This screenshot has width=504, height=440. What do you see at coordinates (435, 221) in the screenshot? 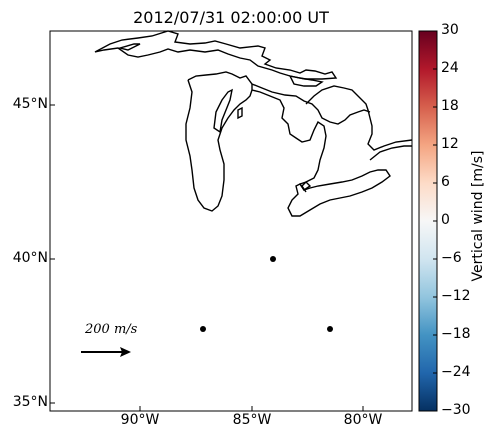
I see `colorbar-ticks` at bounding box center [435, 221].